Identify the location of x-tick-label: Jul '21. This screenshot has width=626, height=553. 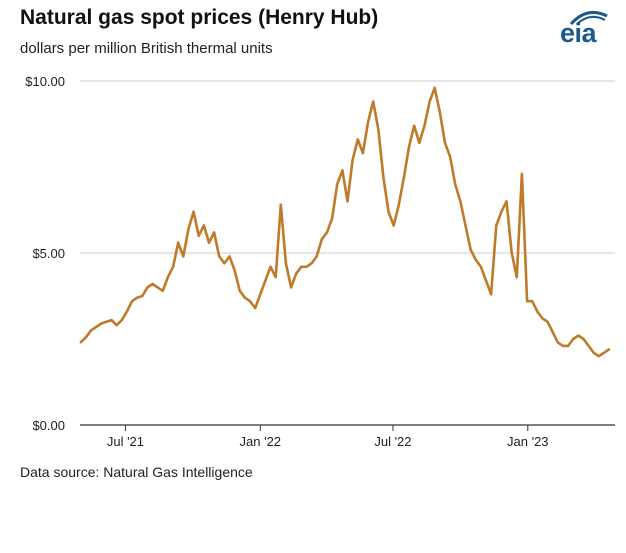
(125, 441).